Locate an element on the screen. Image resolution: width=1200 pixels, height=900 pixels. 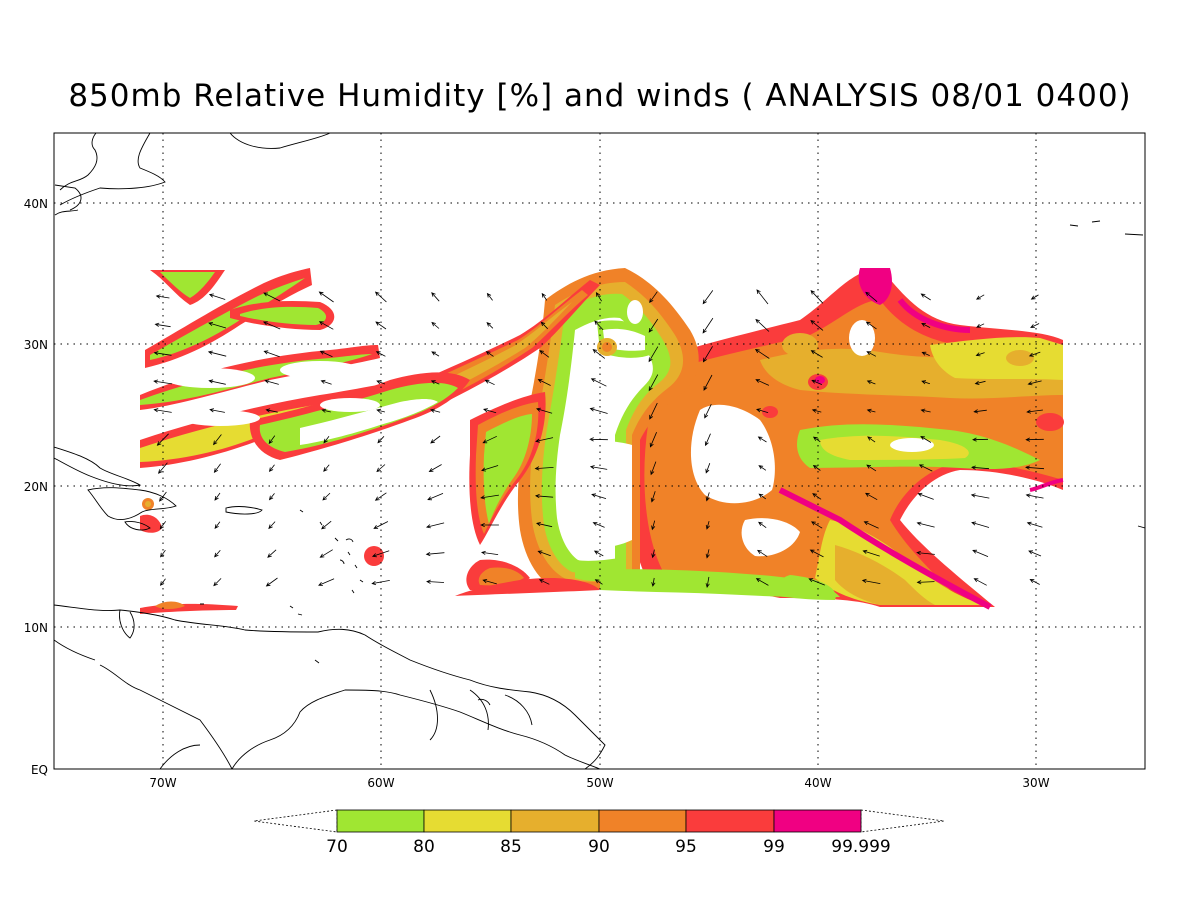
lon-tick-label: 70W is located at coordinates (162, 783).